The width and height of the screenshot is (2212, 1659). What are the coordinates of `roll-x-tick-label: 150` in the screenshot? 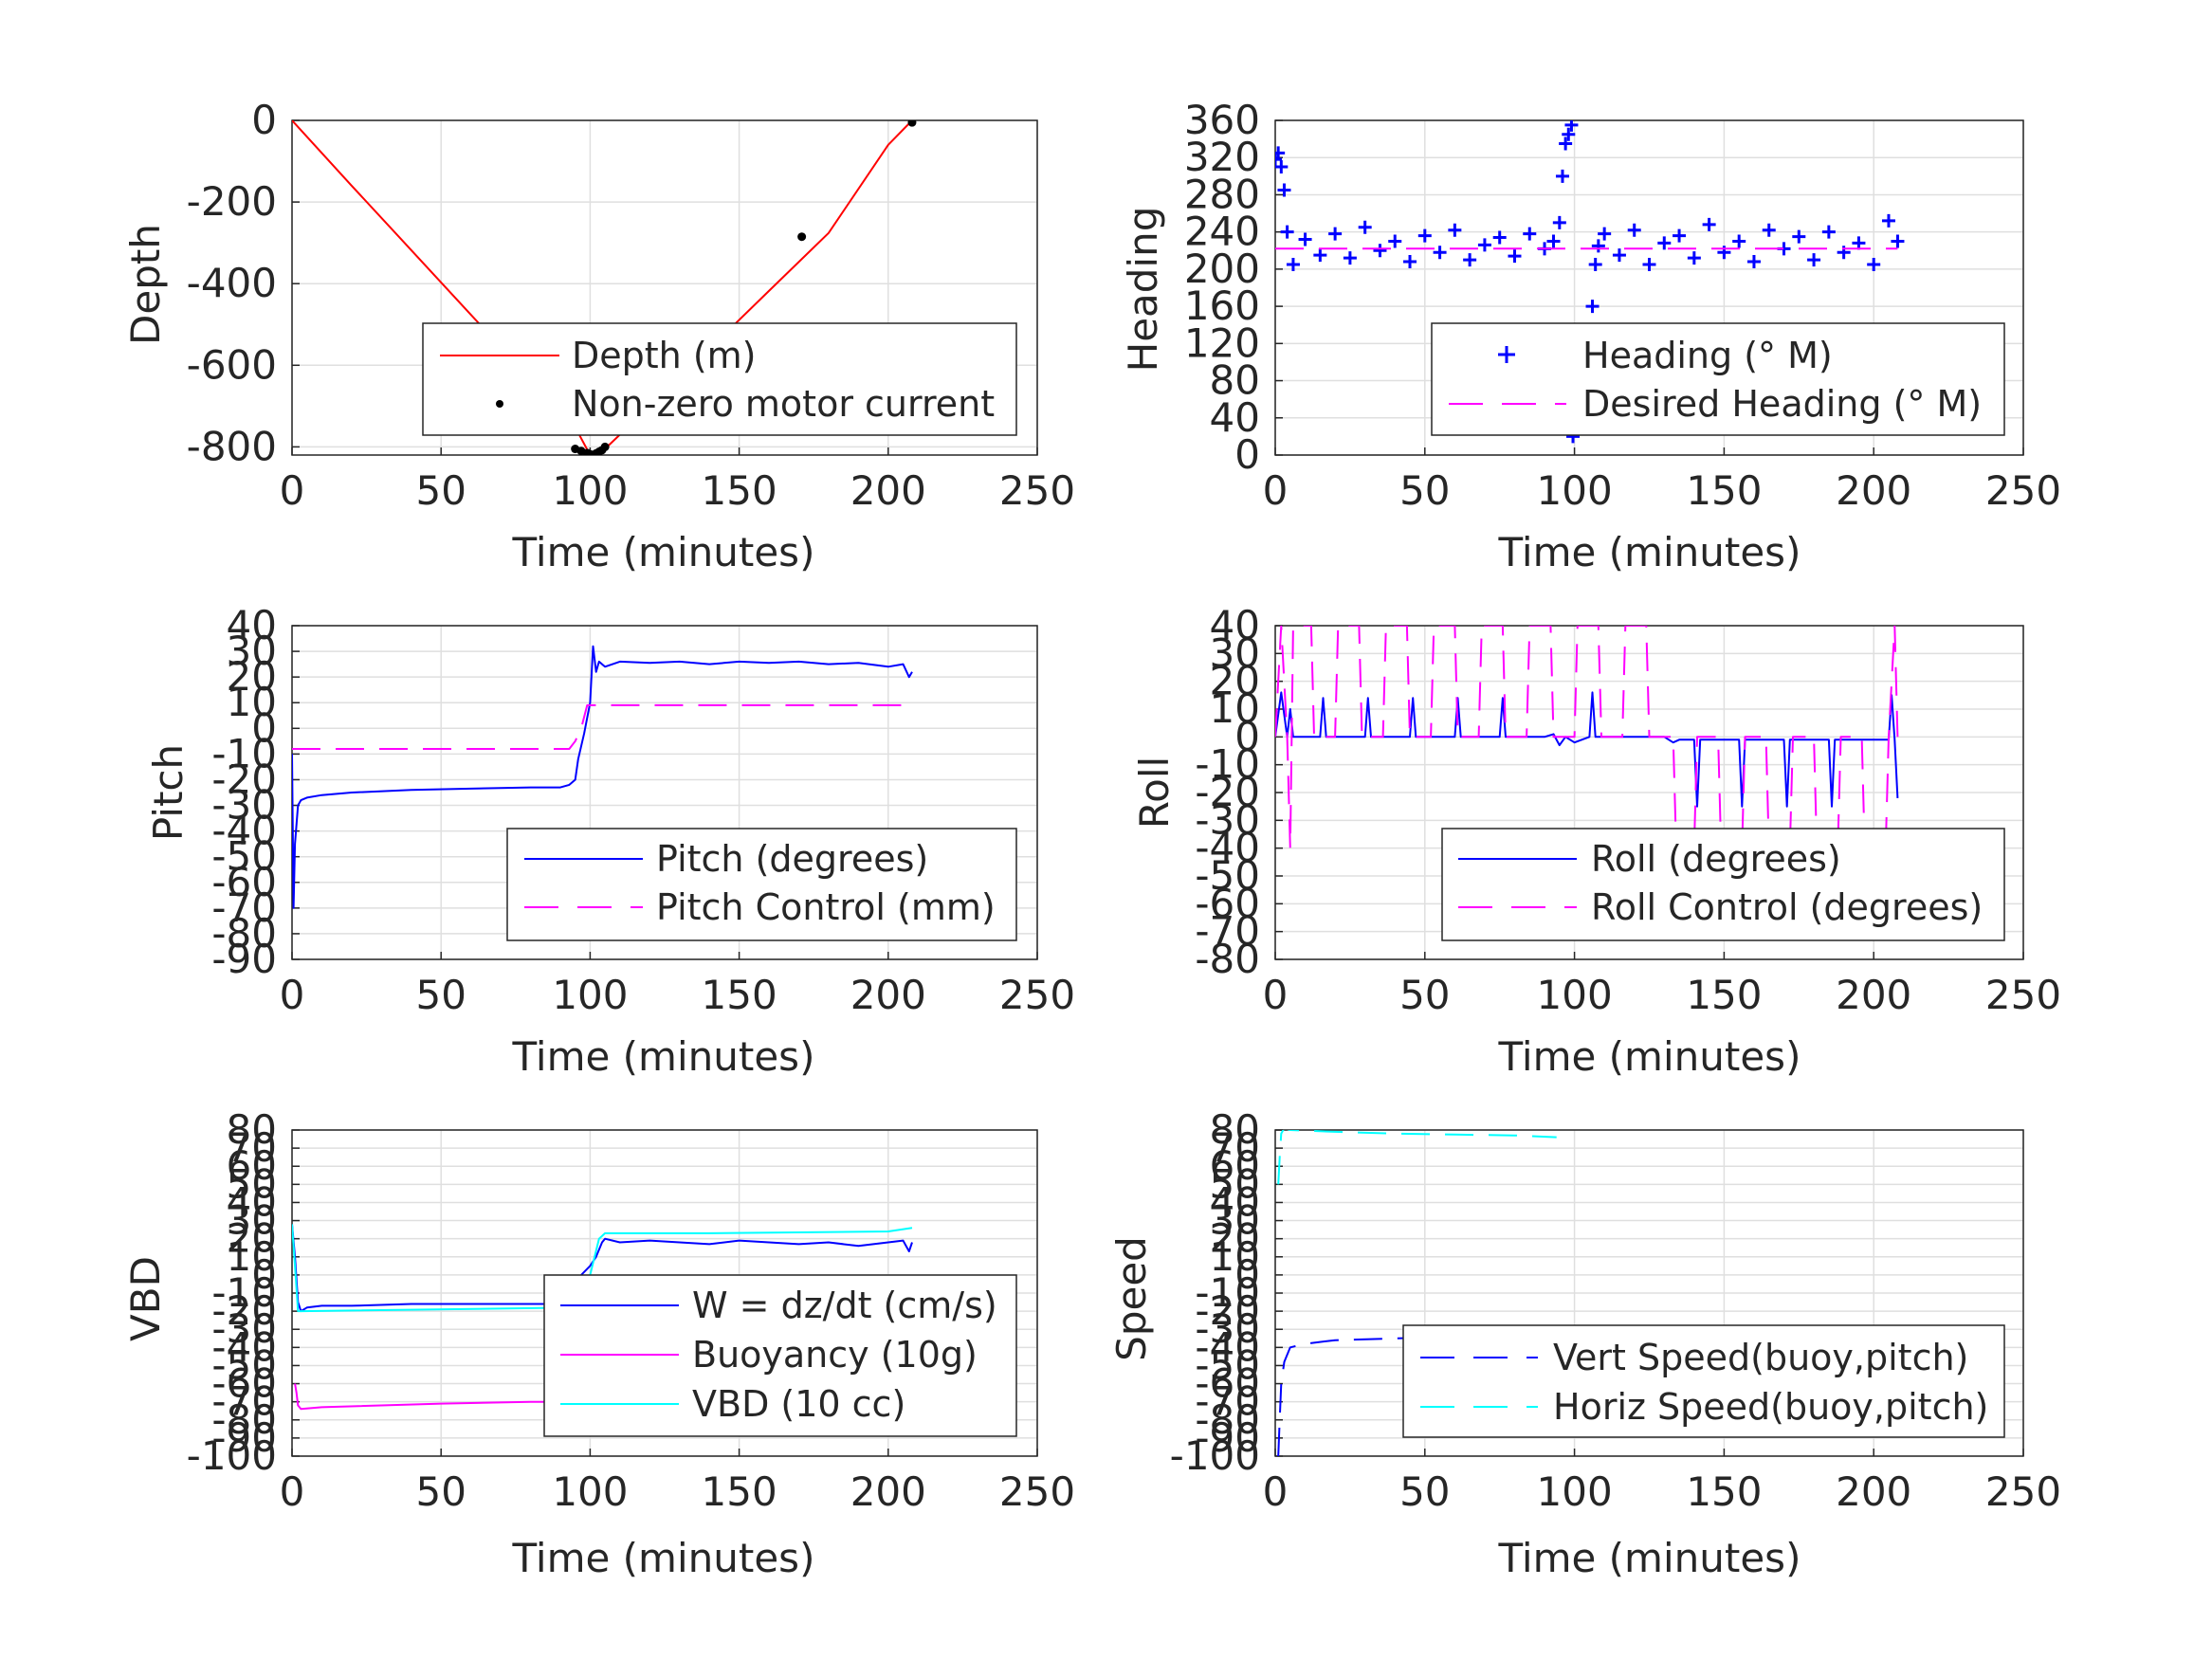 It's located at (1724, 995).